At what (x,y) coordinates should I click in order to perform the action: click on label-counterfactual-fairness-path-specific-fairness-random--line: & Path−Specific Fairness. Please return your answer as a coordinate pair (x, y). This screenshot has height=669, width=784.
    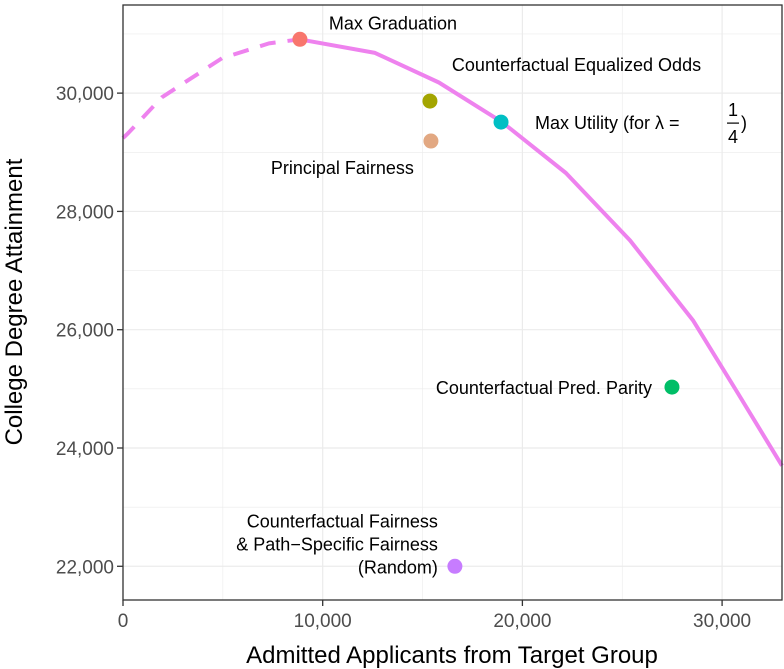
    Looking at the image, I should click on (337, 544).